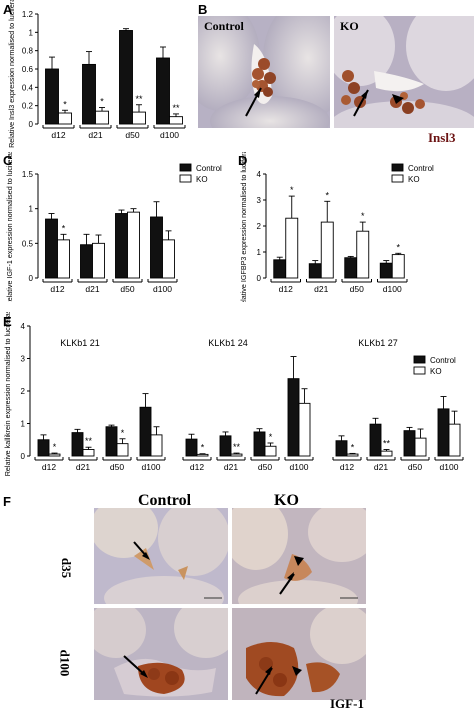 Image resolution: width=474 pixels, height=712 pixels. Describe the element at coordinates (132, 135) in the screenshot. I see `a-cat-label-d50: d50` at that location.